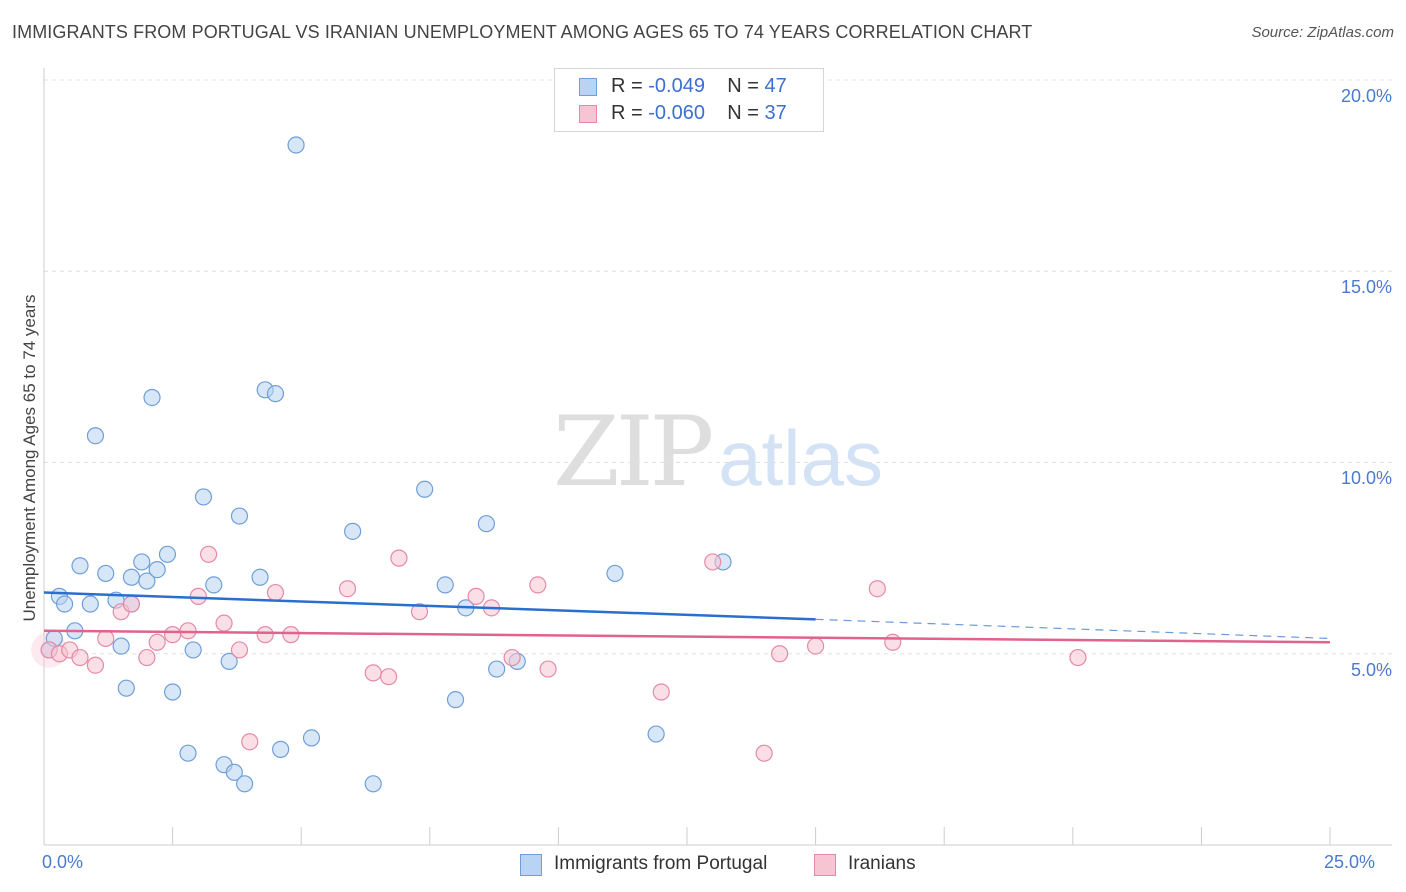  I want to click on bottom-legend-swatch-iranians, so click(825, 865).